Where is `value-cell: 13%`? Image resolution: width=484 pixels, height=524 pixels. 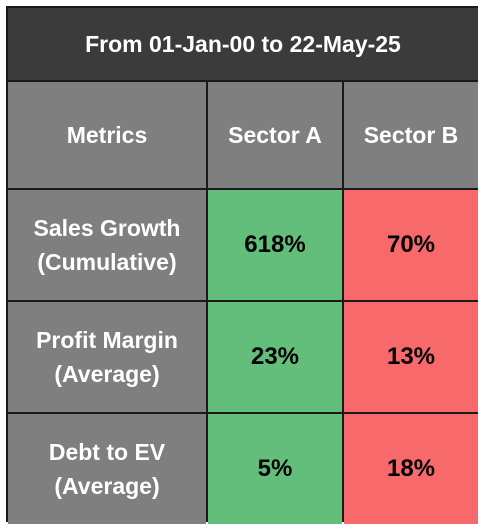
value-cell: 13% is located at coordinates (411, 357).